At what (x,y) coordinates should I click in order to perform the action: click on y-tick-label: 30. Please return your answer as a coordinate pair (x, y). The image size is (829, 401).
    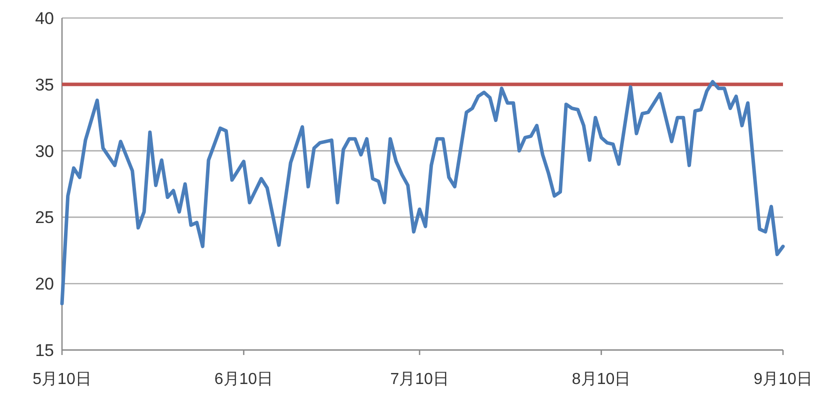
    Looking at the image, I should click on (44, 151).